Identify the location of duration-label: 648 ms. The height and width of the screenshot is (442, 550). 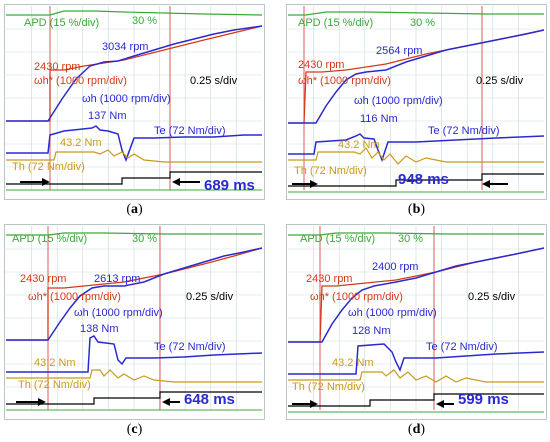
(209, 399).